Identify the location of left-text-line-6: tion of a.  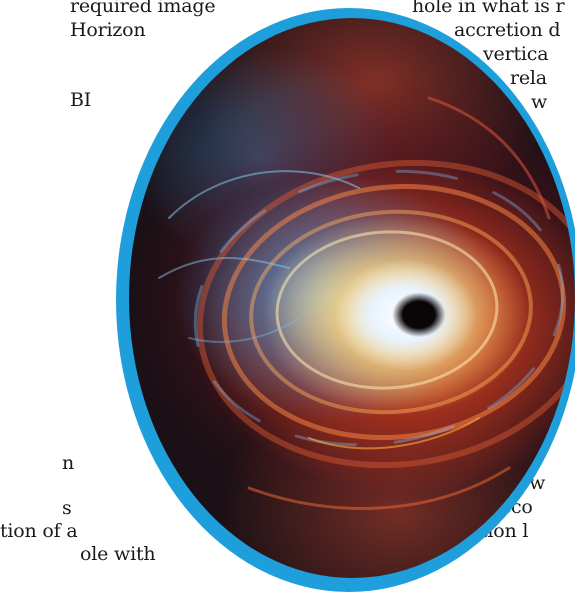
(39, 531).